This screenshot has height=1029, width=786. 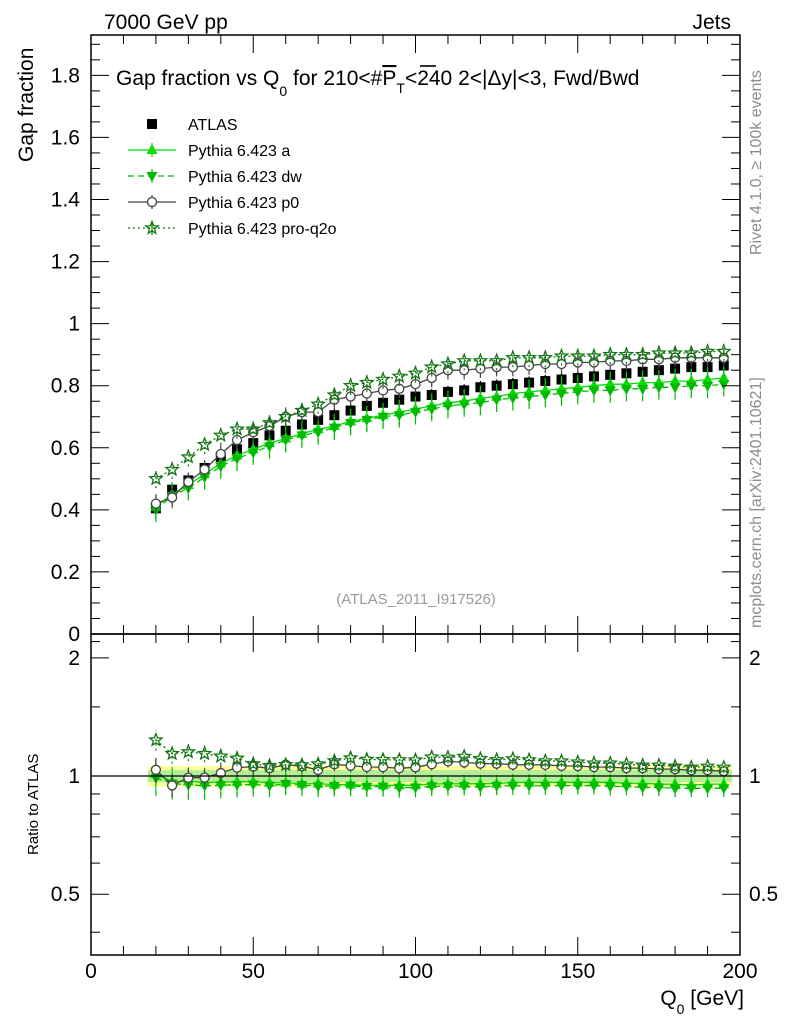 What do you see at coordinates (739, 971) in the screenshot?
I see `x-tick-label: 200` at bounding box center [739, 971].